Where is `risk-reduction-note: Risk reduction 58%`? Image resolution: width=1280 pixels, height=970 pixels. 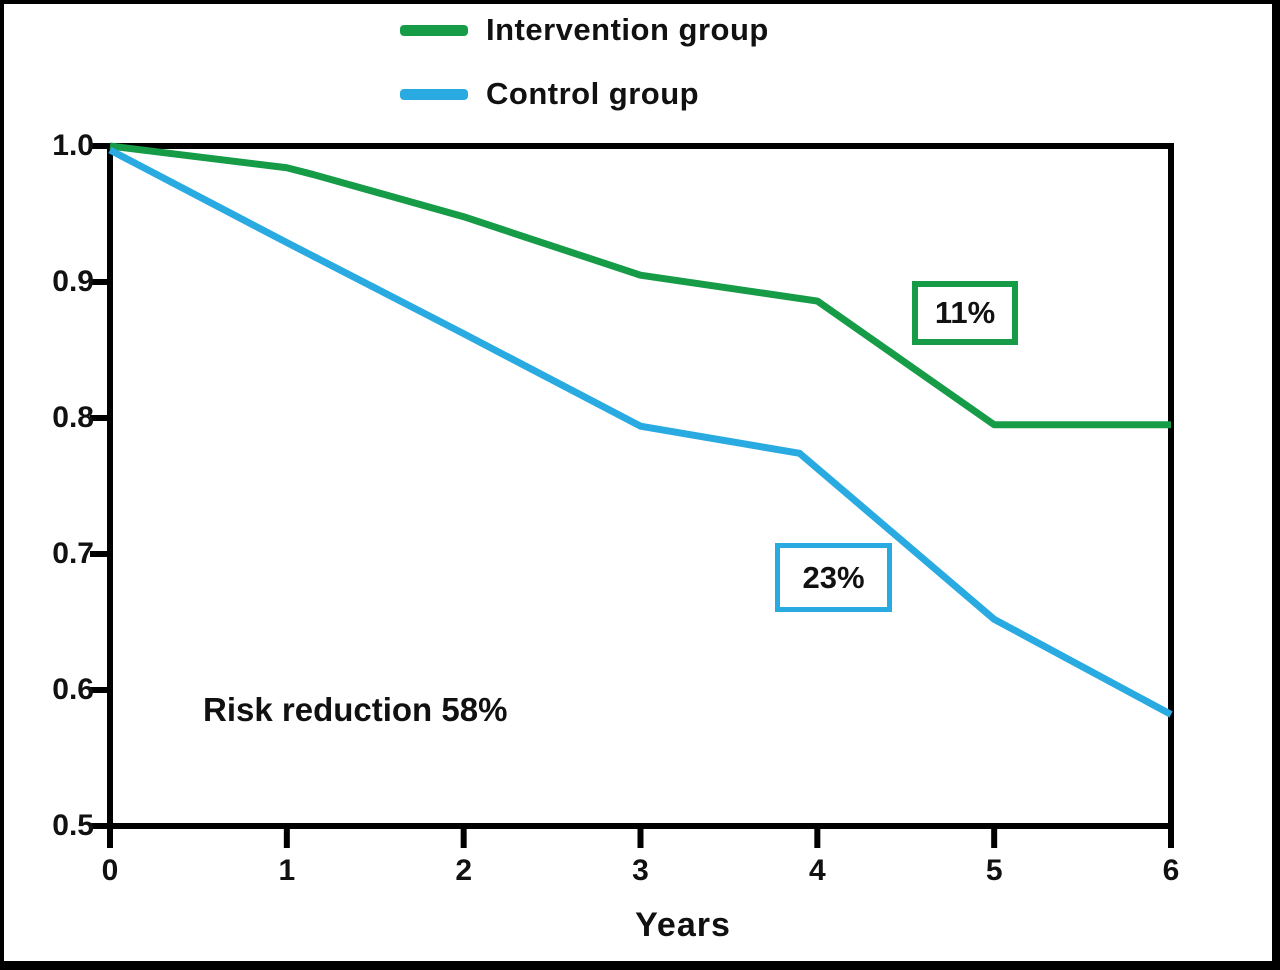 risk-reduction-note: Risk reduction 58% is located at coordinates (355, 709).